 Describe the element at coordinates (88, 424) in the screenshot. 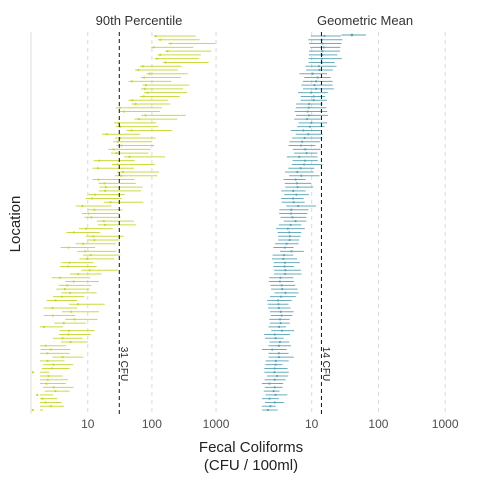

I see `x-tick-label: 10` at that location.